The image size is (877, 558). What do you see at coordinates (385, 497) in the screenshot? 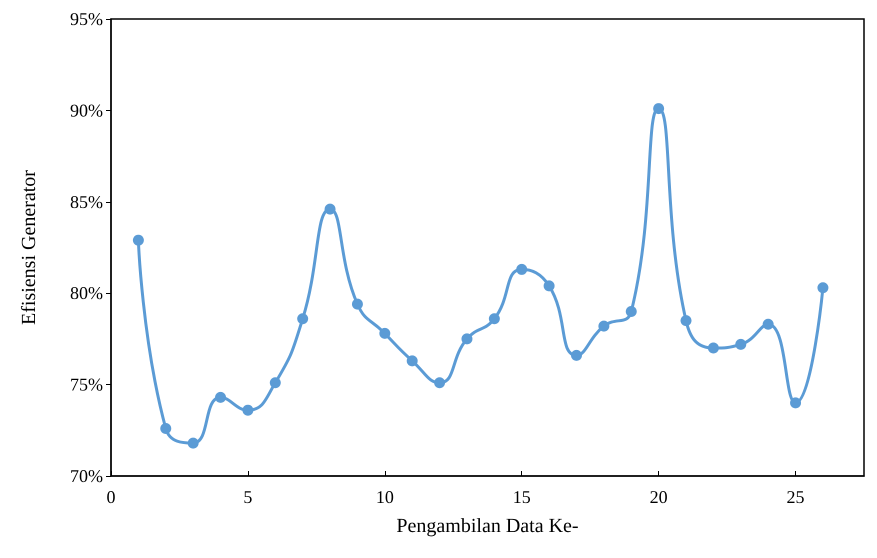
I see `x-tick-label: 10` at bounding box center [385, 497].